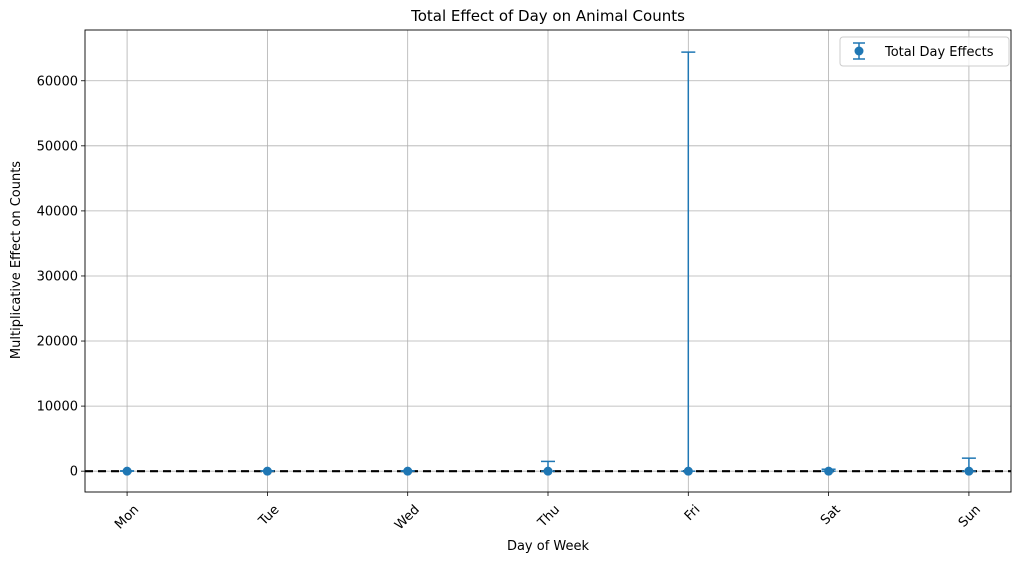 This screenshot has height=562, width=1023. Describe the element at coordinates (16, 260) in the screenshot. I see `y-axis-label: Multiplicative Effect on Counts` at that location.